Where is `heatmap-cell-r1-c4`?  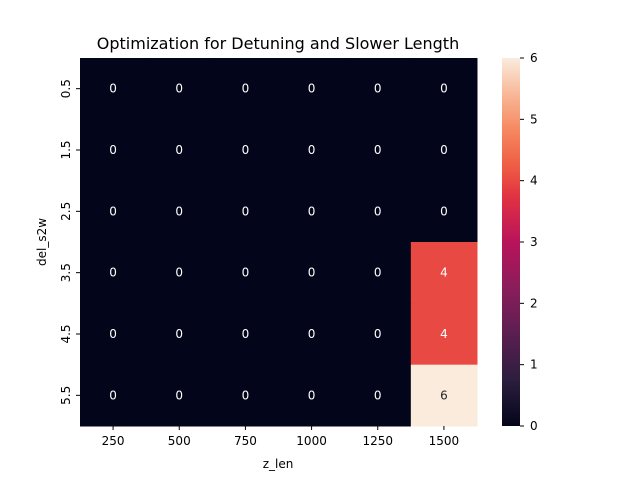
heatmap-cell-r1-c4 is located at coordinates (378, 150).